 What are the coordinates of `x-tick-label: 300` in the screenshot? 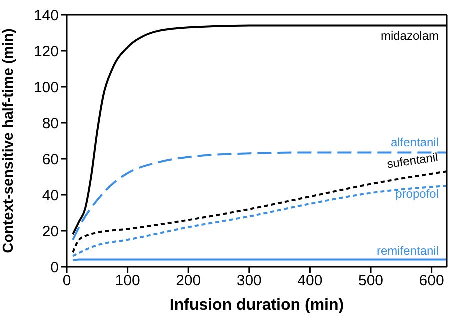 It's located at (249, 281).